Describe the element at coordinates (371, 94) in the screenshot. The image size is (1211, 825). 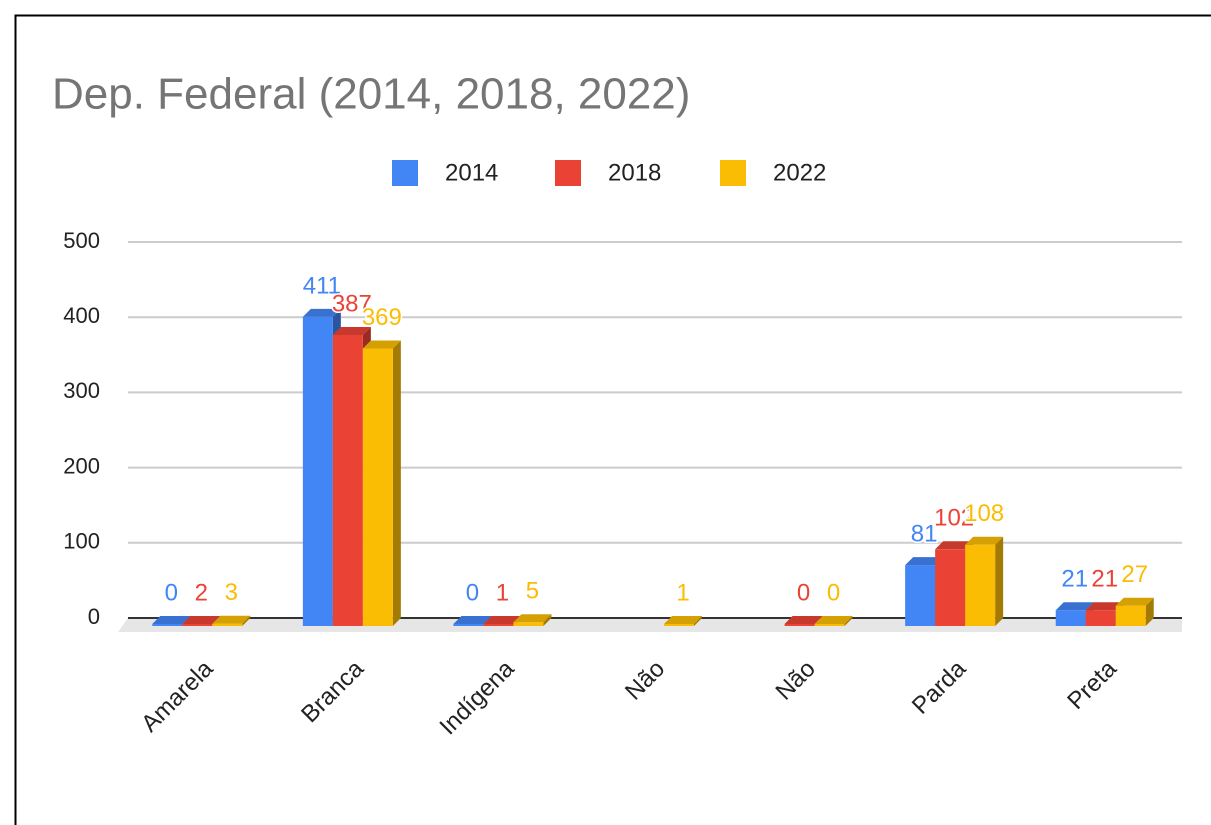
I see `chart-title: Dep. Federal (2014, 2018, 2022)` at that location.